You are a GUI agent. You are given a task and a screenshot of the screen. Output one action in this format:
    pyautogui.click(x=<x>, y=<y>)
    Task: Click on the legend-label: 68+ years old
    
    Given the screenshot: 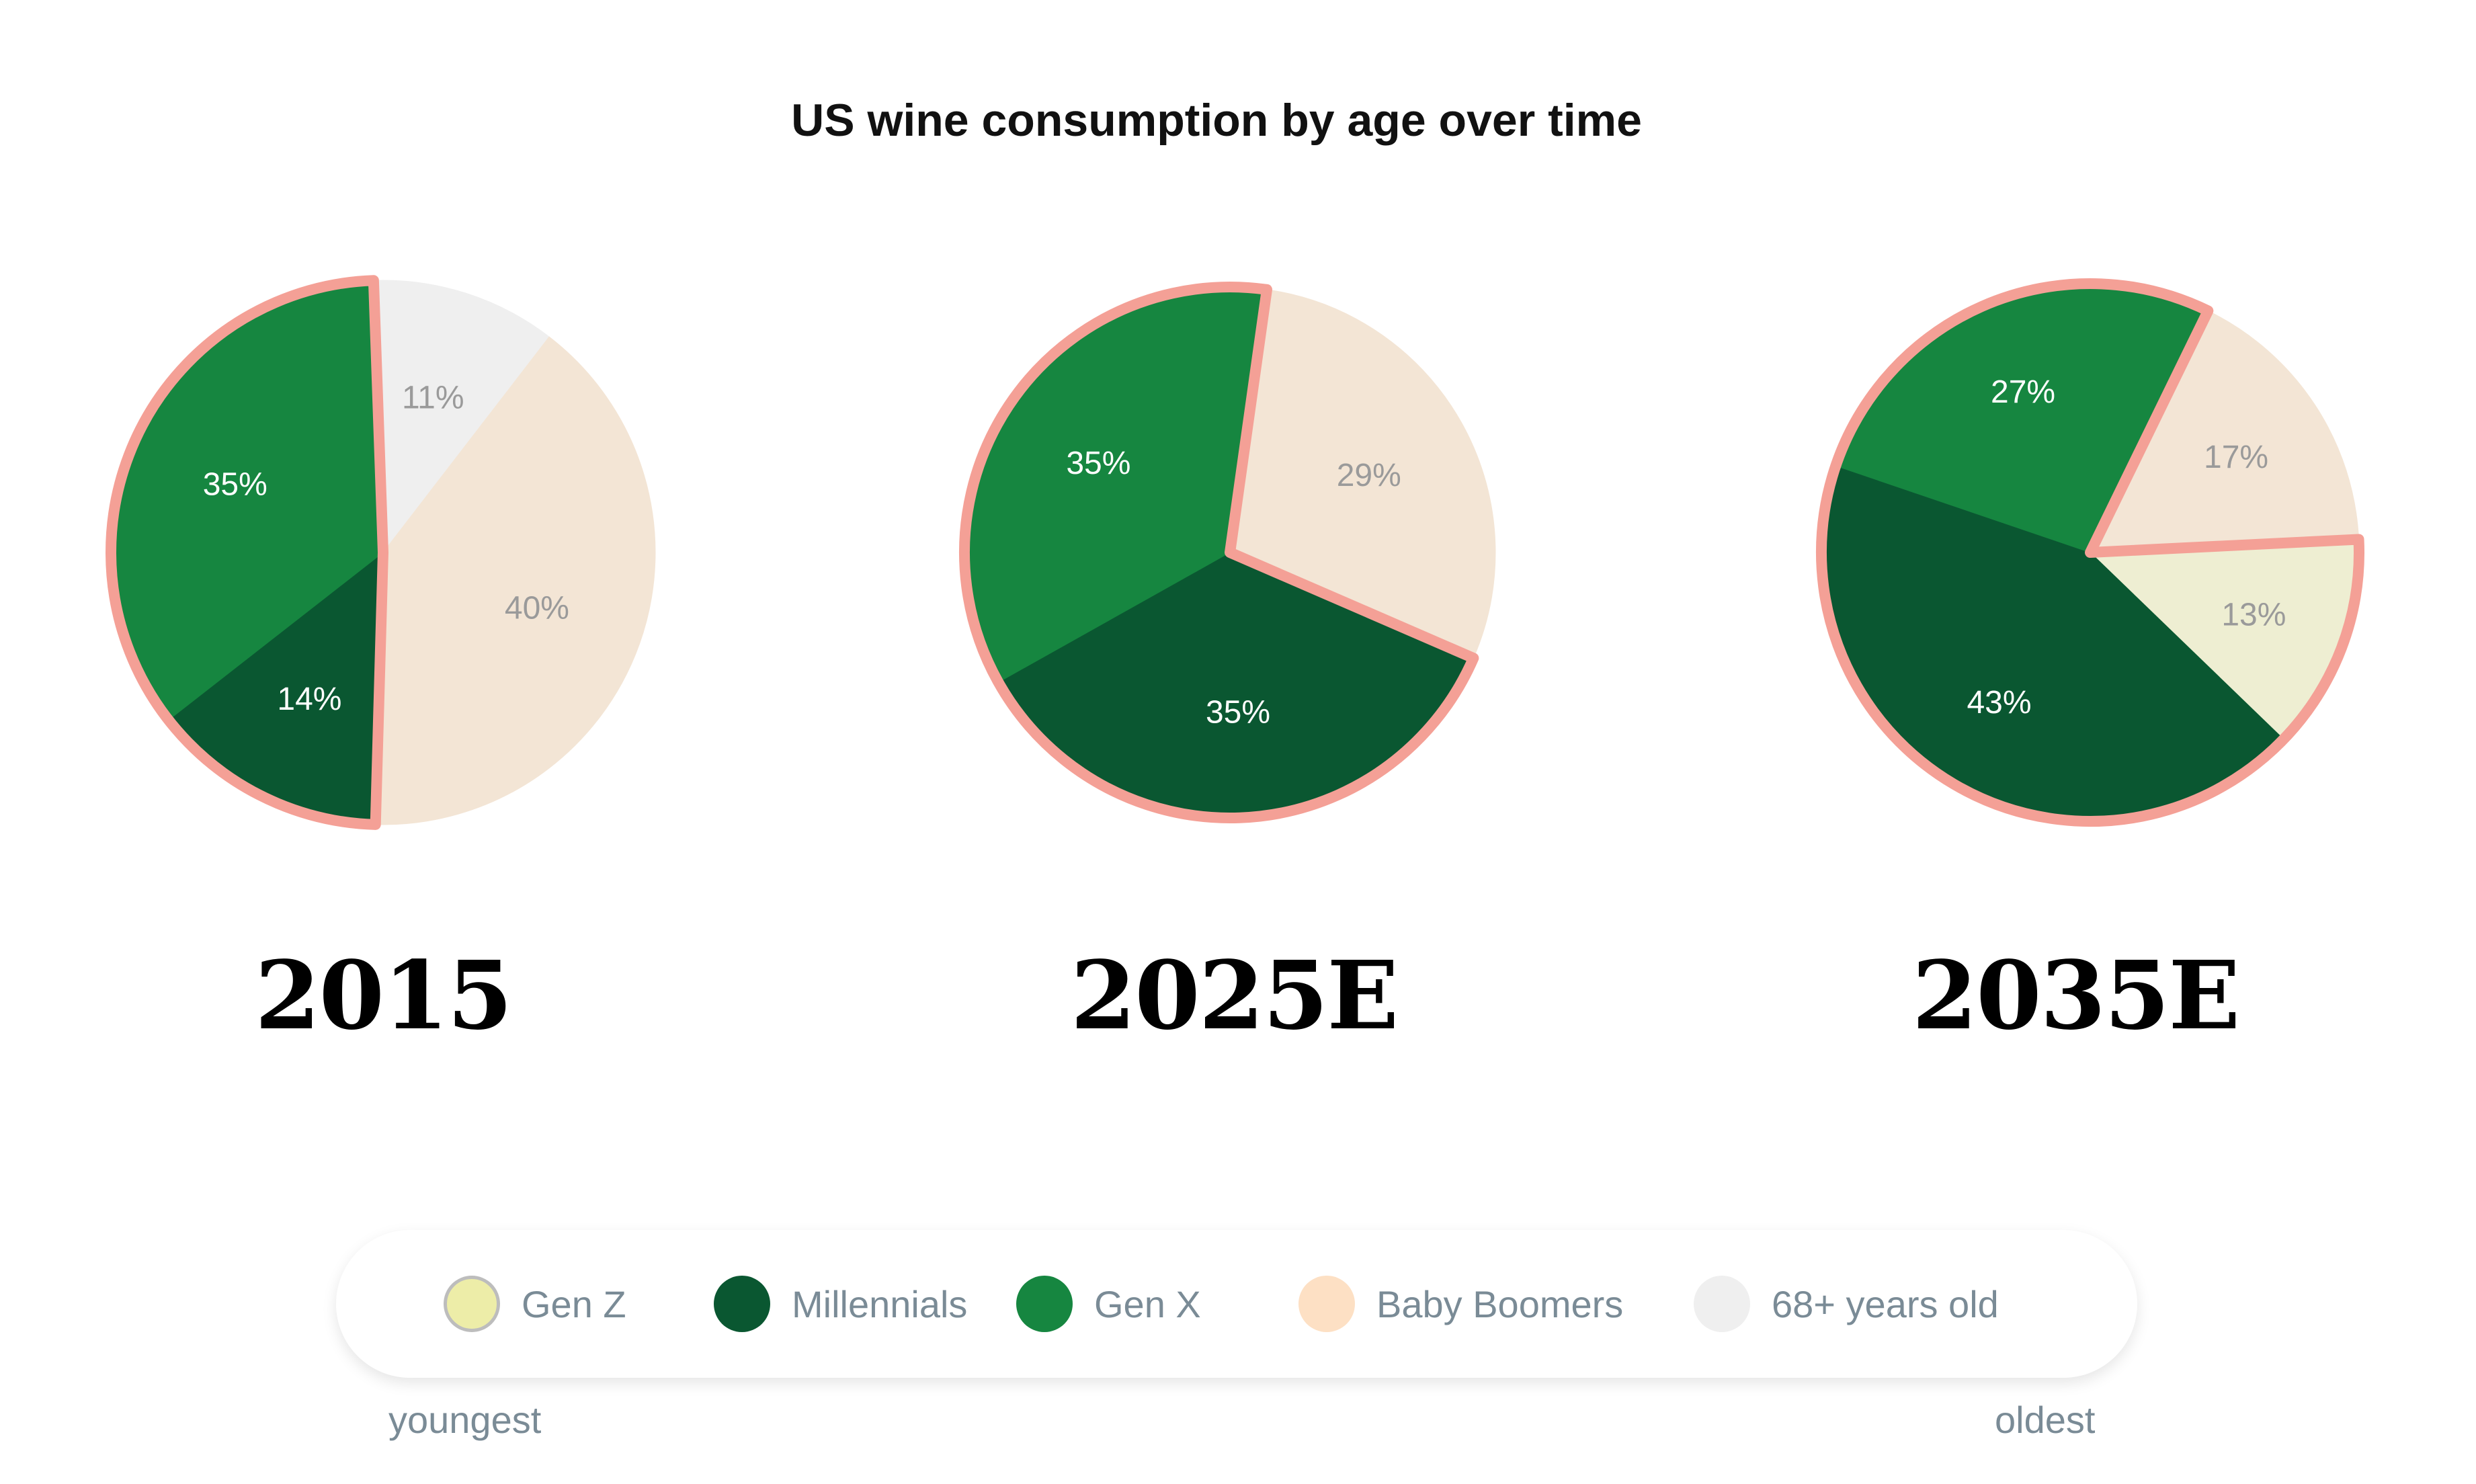 What is the action you would take?
    pyautogui.click(x=1885, y=1303)
    